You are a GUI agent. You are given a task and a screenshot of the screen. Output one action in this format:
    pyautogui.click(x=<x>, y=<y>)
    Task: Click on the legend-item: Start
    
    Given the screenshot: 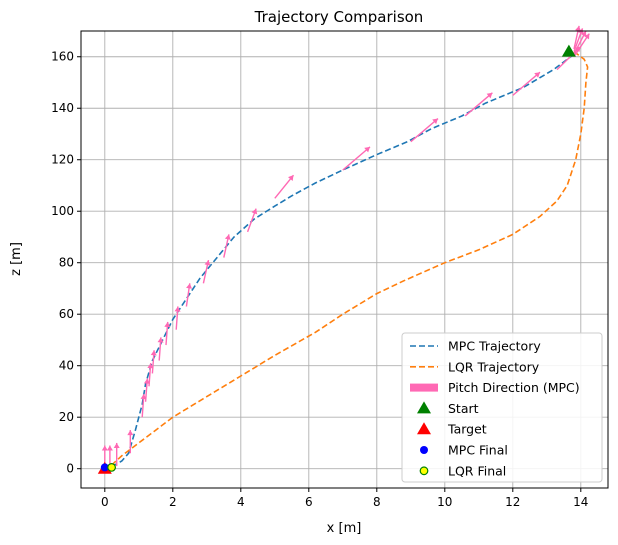 What is the action you would take?
    pyautogui.click(x=448, y=408)
    